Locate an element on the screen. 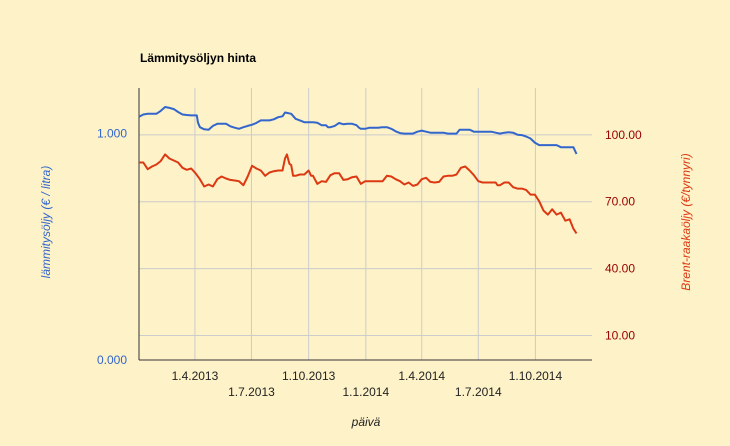  x-tick-label: 1.4.2013 is located at coordinates (195, 376).